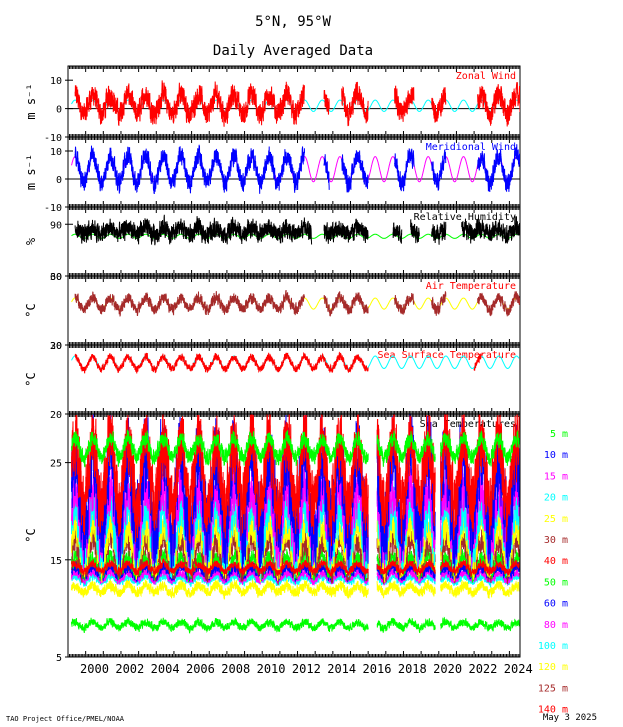  What do you see at coordinates (556, 604) in the screenshot?
I see `legend-entry: 60 m` at bounding box center [556, 604].